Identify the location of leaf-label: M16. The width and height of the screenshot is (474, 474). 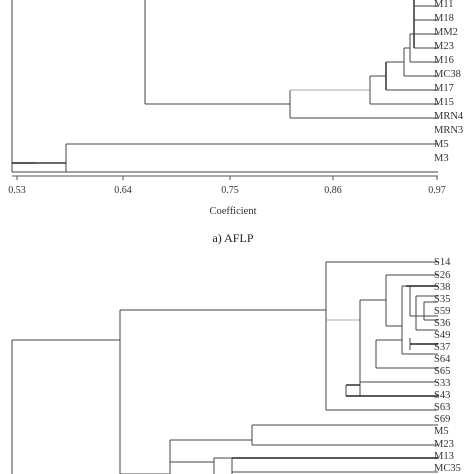
(444, 60).